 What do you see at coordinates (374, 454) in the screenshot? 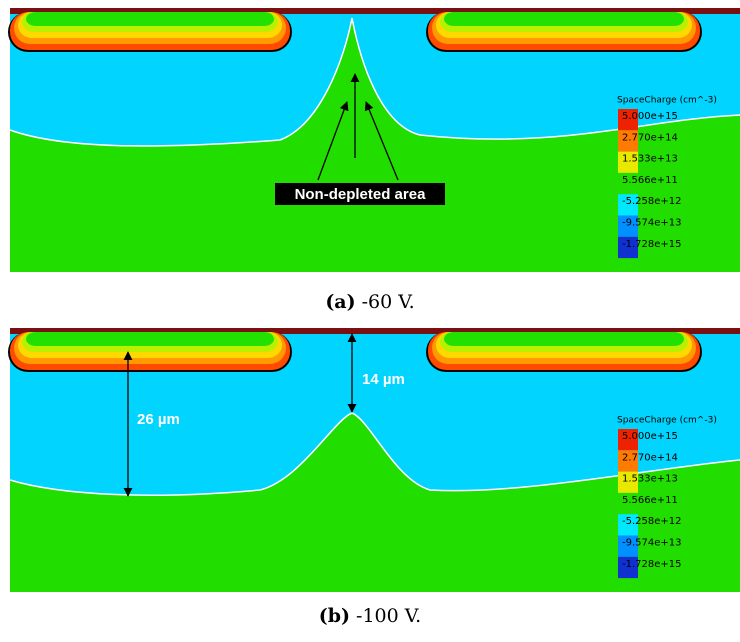
I see `depletion-edge` at bounding box center [374, 454].